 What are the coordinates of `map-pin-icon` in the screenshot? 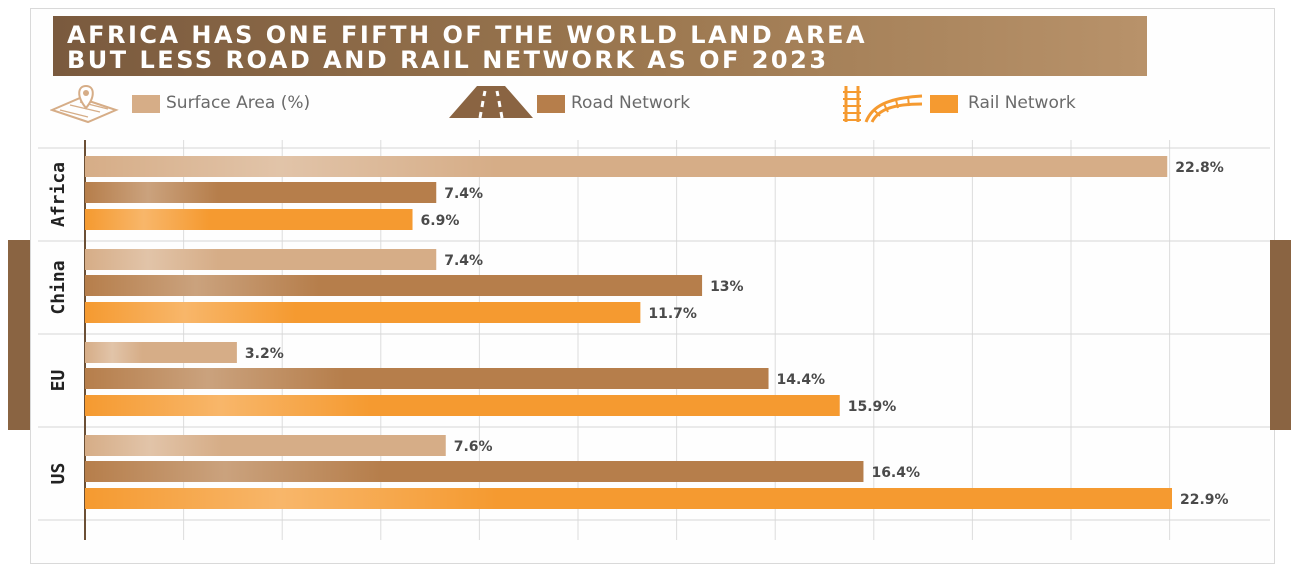 It's located at (84, 104).